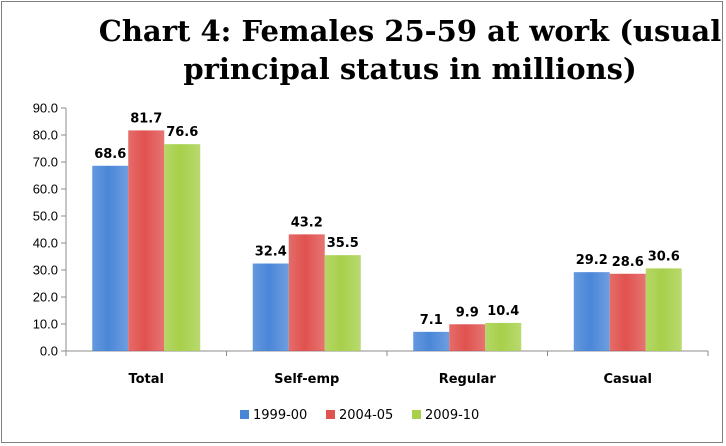  What do you see at coordinates (146, 240) in the screenshot?
I see `bar-2004-05-Total` at bounding box center [146, 240].